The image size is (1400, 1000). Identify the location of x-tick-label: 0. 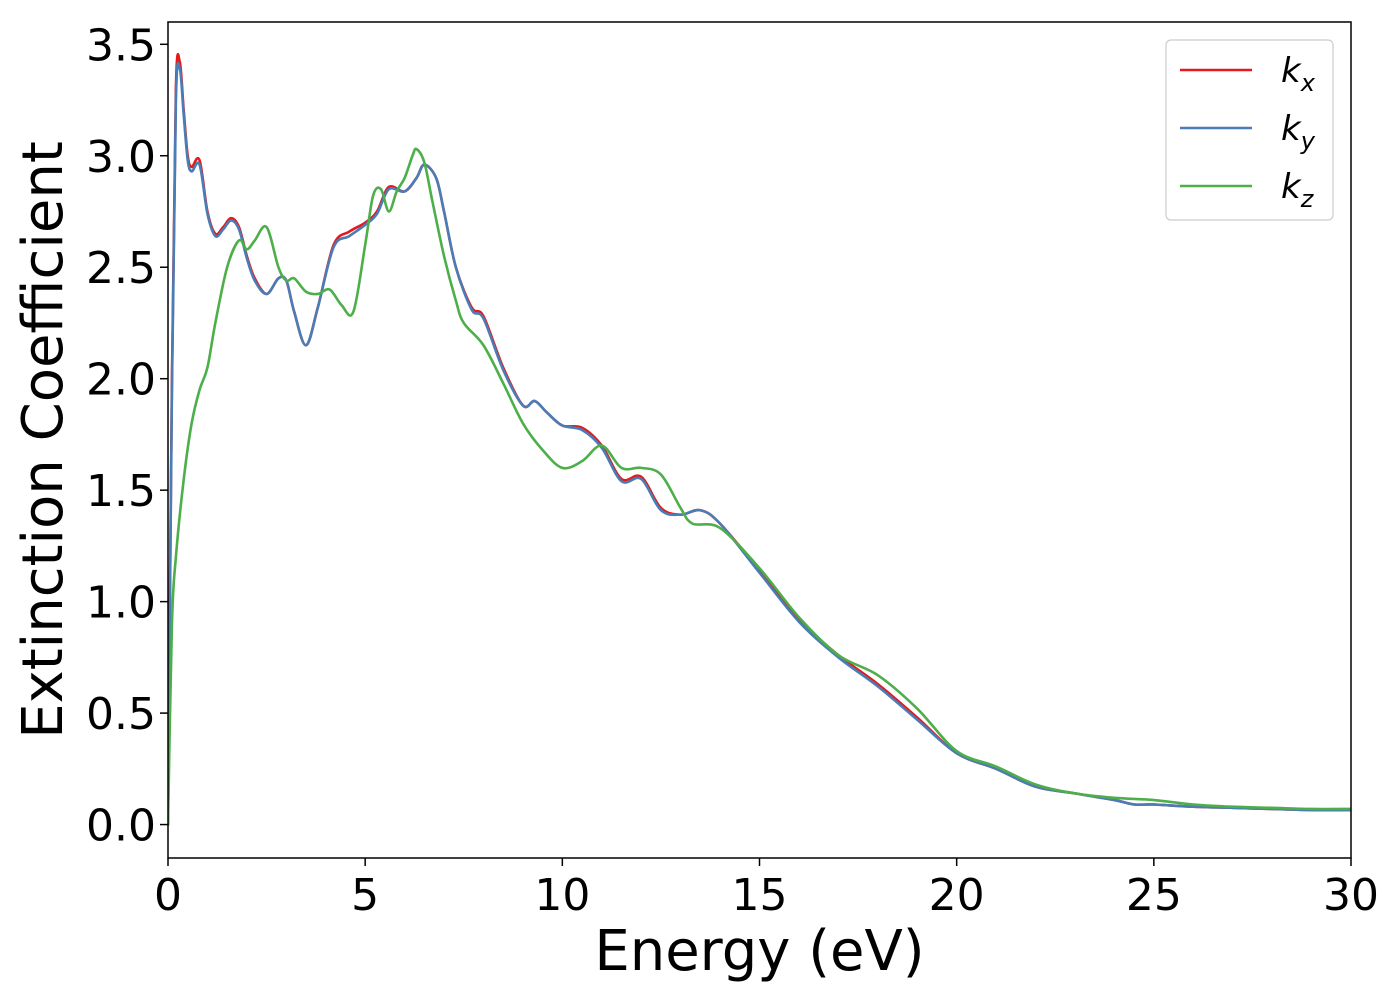
(168, 895).